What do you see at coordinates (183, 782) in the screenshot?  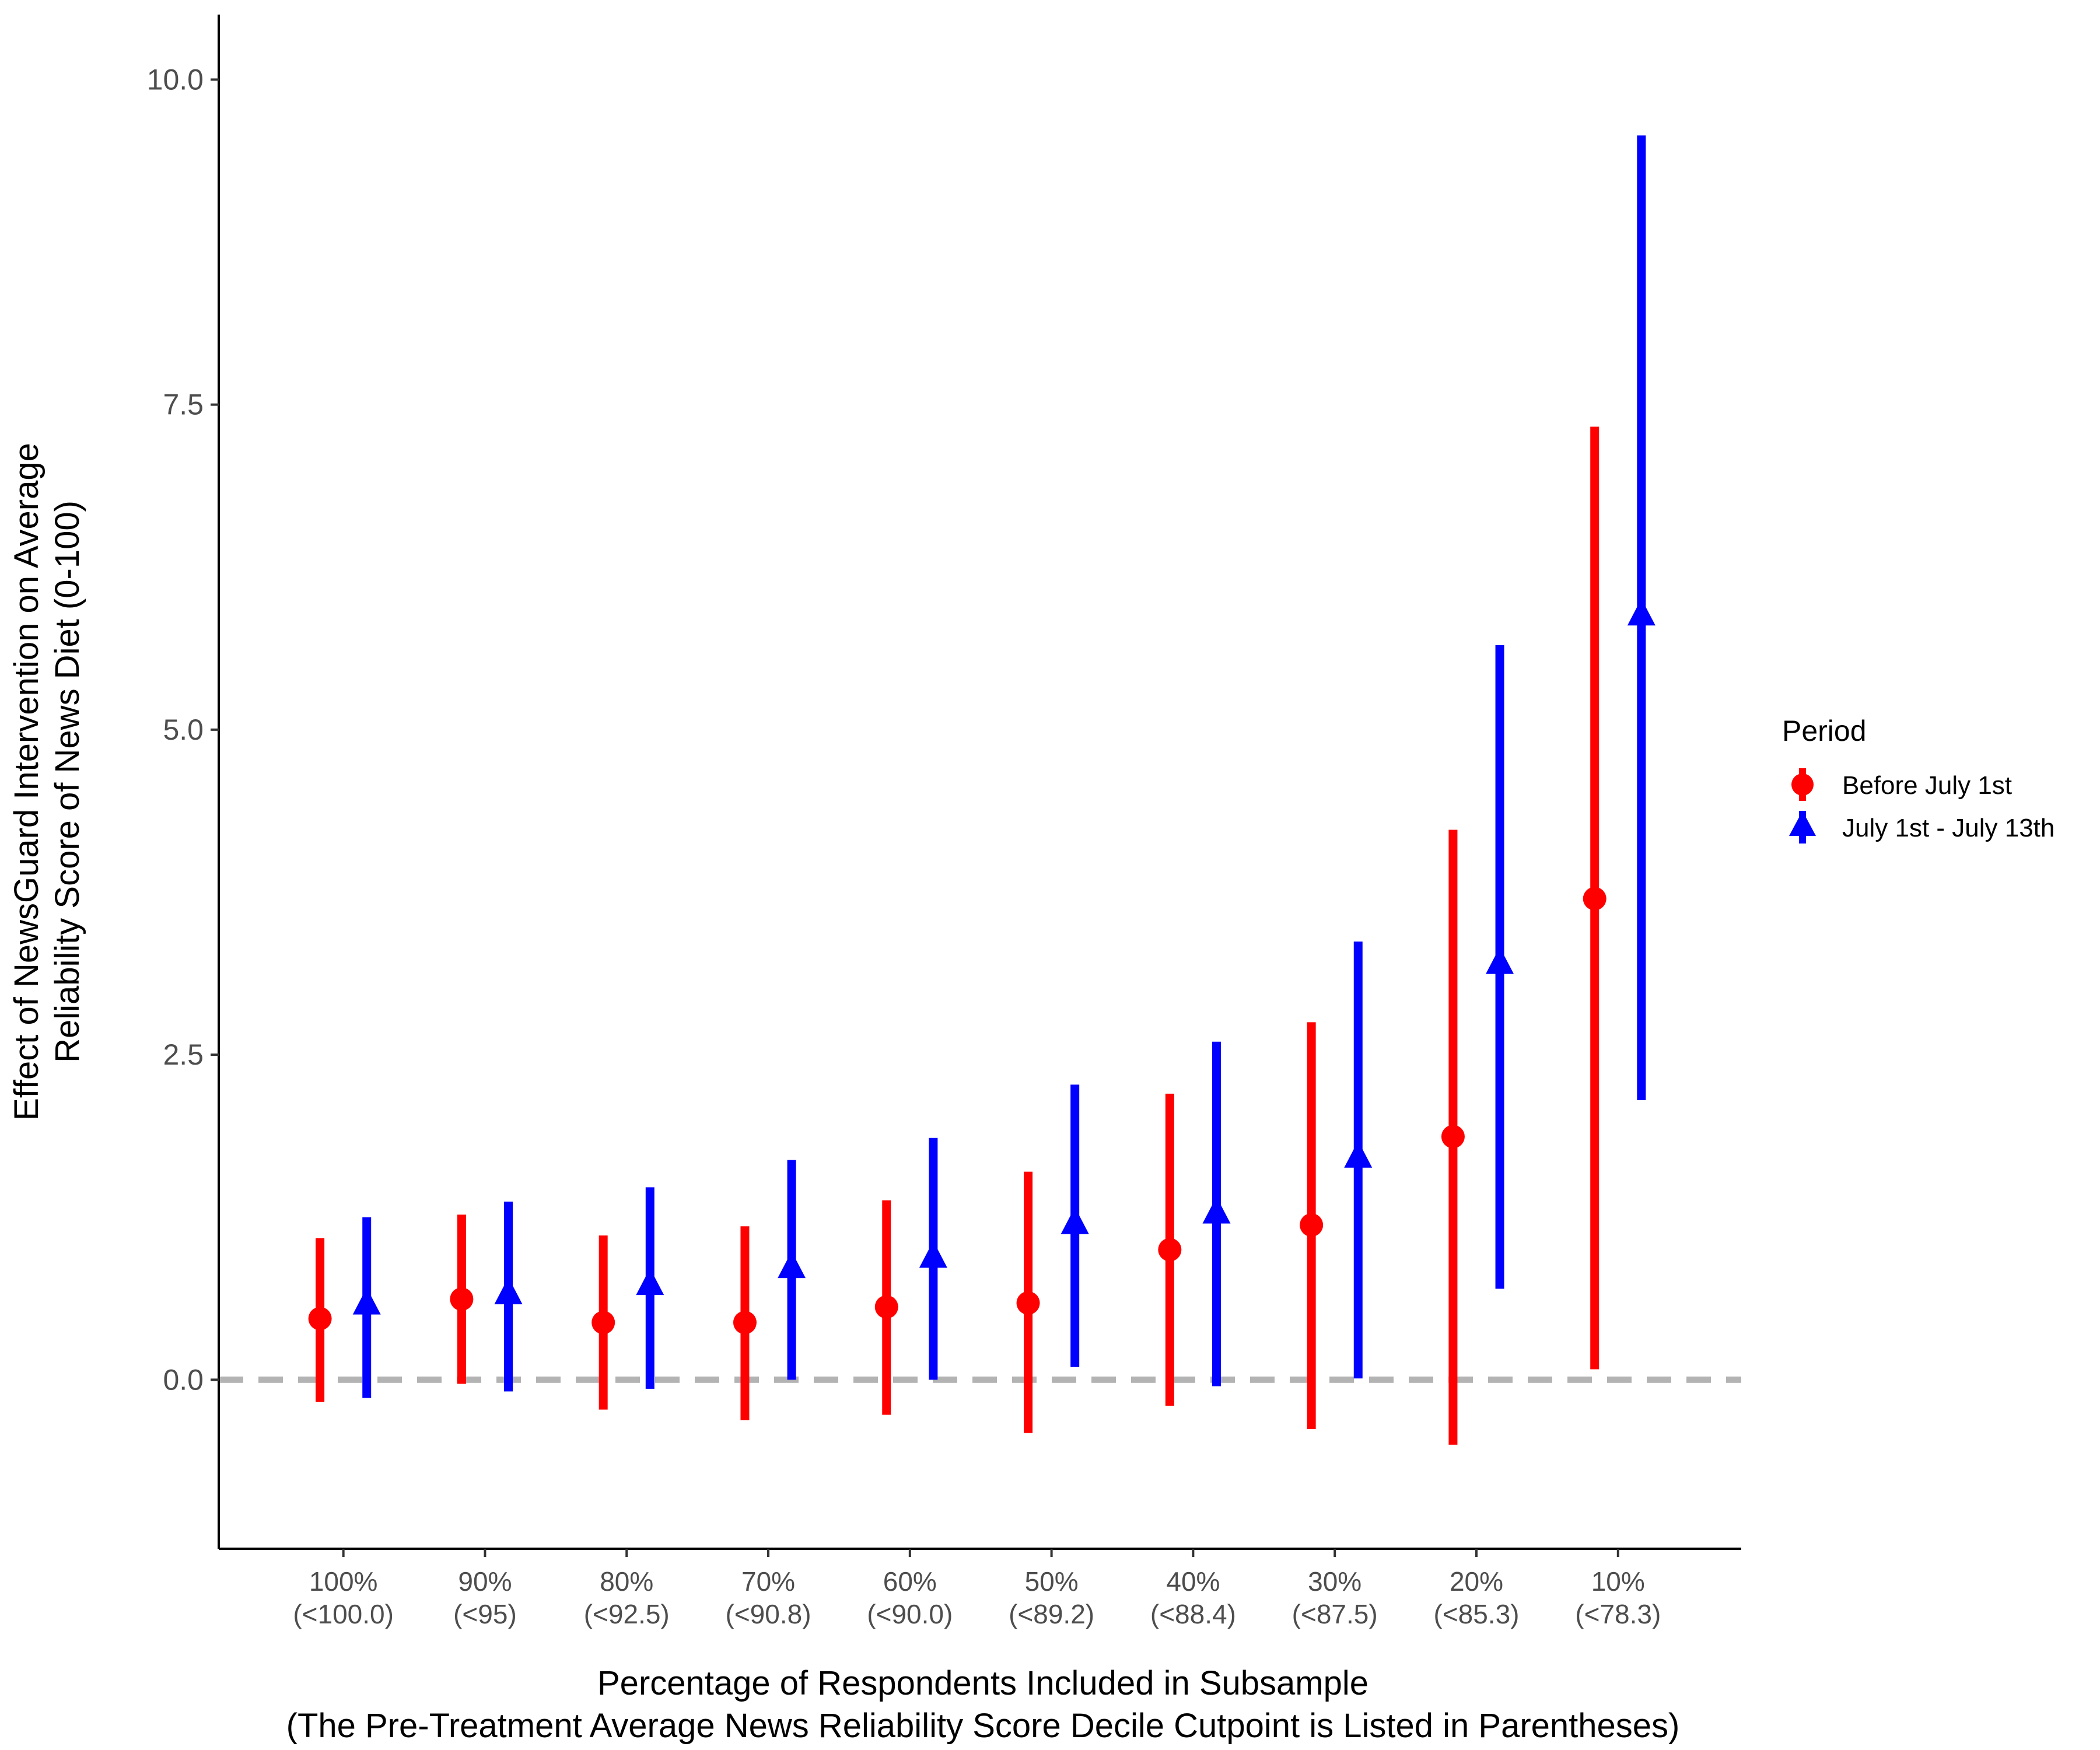 I see `y-axis: 0.0 2.5 5.0 7.5 10.0` at bounding box center [183, 782].